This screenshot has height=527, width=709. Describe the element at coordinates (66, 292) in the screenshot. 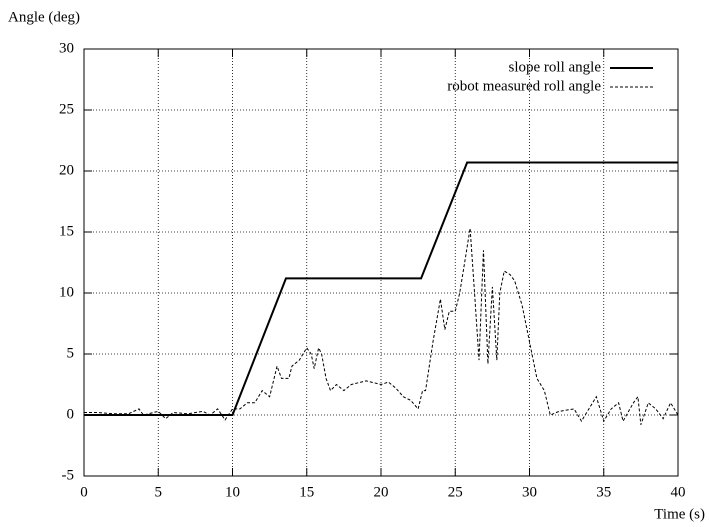

I see `y-tick-label: 10` at that location.